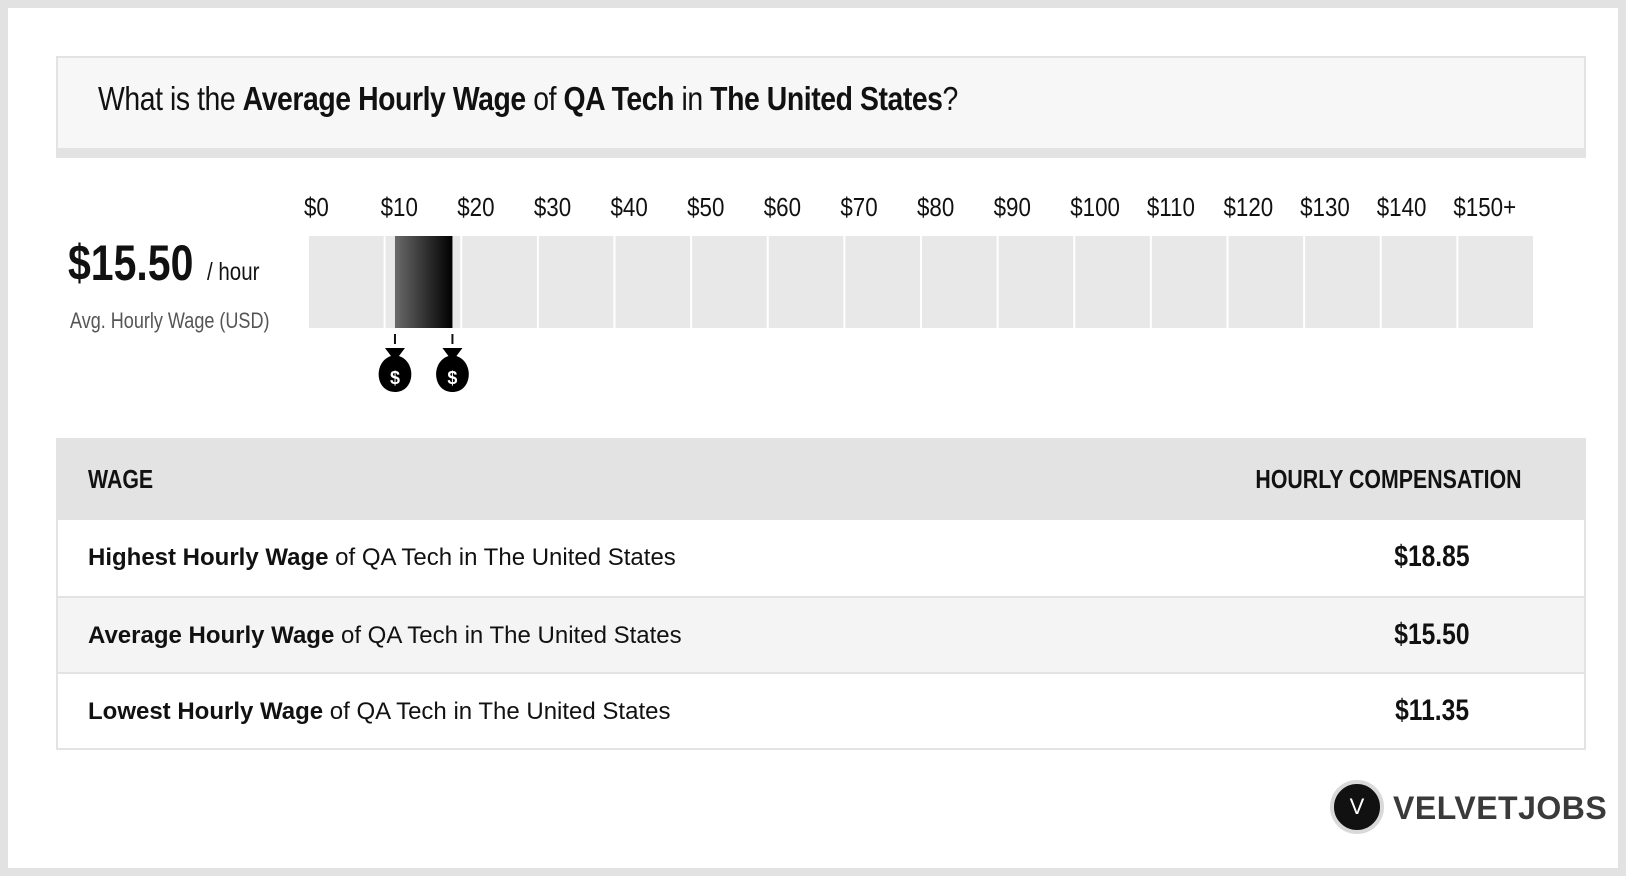 The height and width of the screenshot is (876, 1626). What do you see at coordinates (399, 207) in the screenshot?
I see `x-tick-label: $10` at bounding box center [399, 207].